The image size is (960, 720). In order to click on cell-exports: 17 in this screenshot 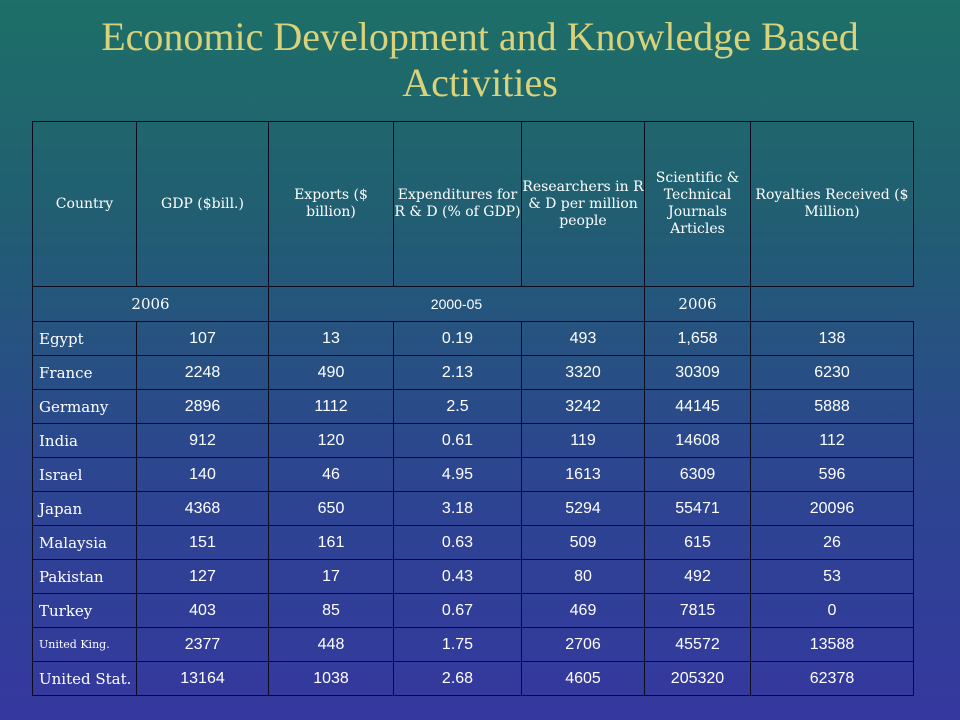, I will do `click(331, 576)`.